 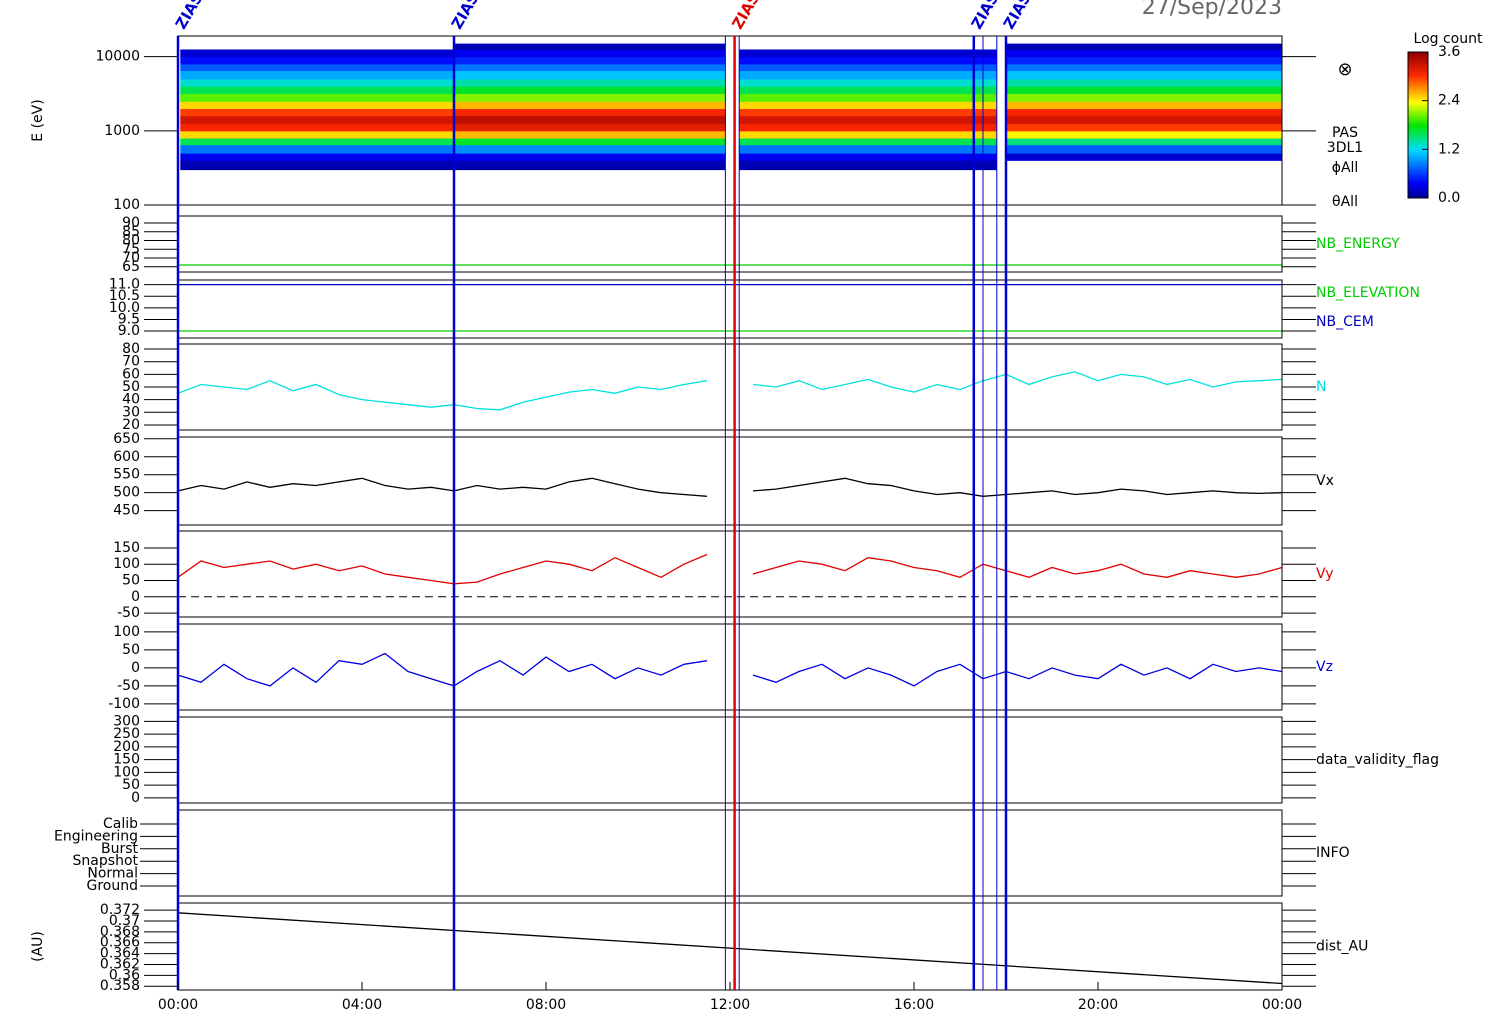 I want to click on y-tick-label: 600, so click(x=126, y=457).